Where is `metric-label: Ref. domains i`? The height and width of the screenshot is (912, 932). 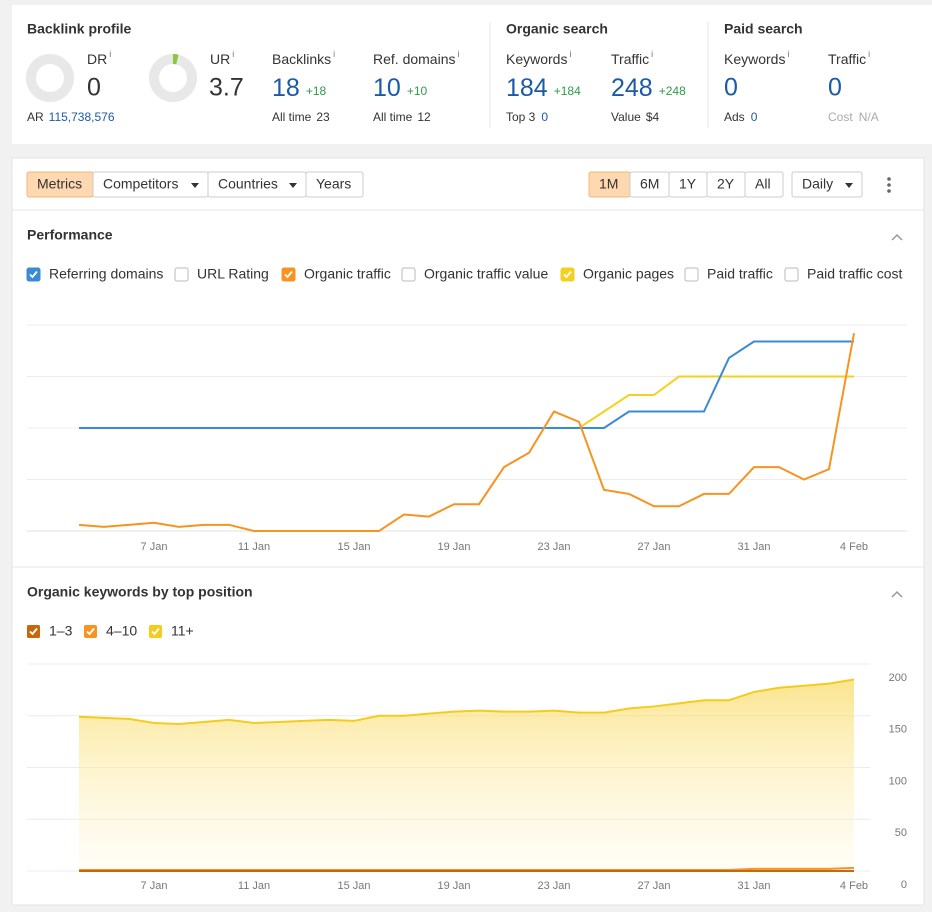 metric-label: Ref. domains i is located at coordinates (416, 57).